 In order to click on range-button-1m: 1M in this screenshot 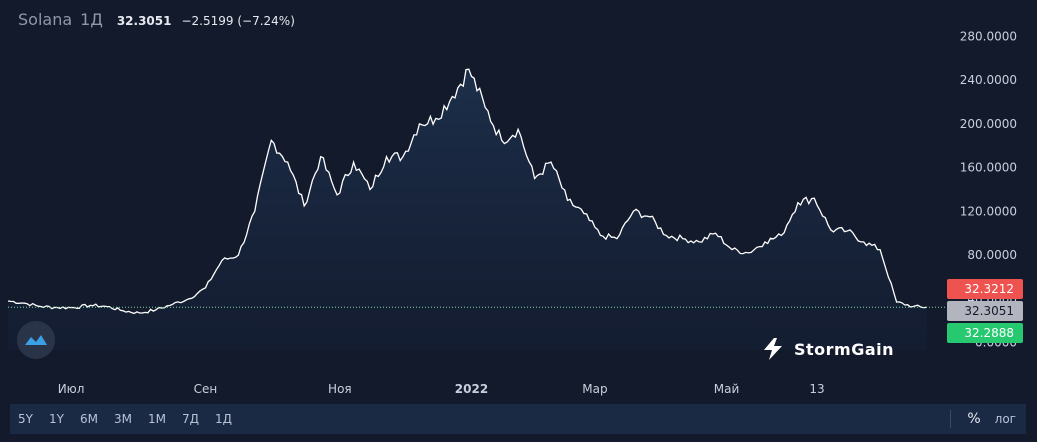, I will do `click(156, 419)`.